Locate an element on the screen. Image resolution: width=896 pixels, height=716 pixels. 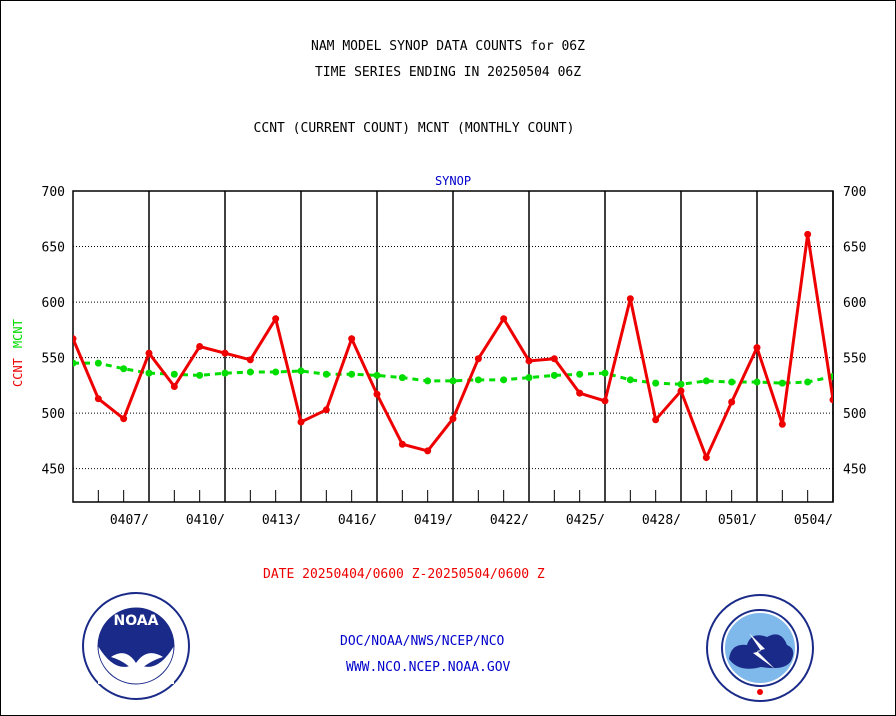
y-tick-label-right: 700 is located at coordinates (854, 192).